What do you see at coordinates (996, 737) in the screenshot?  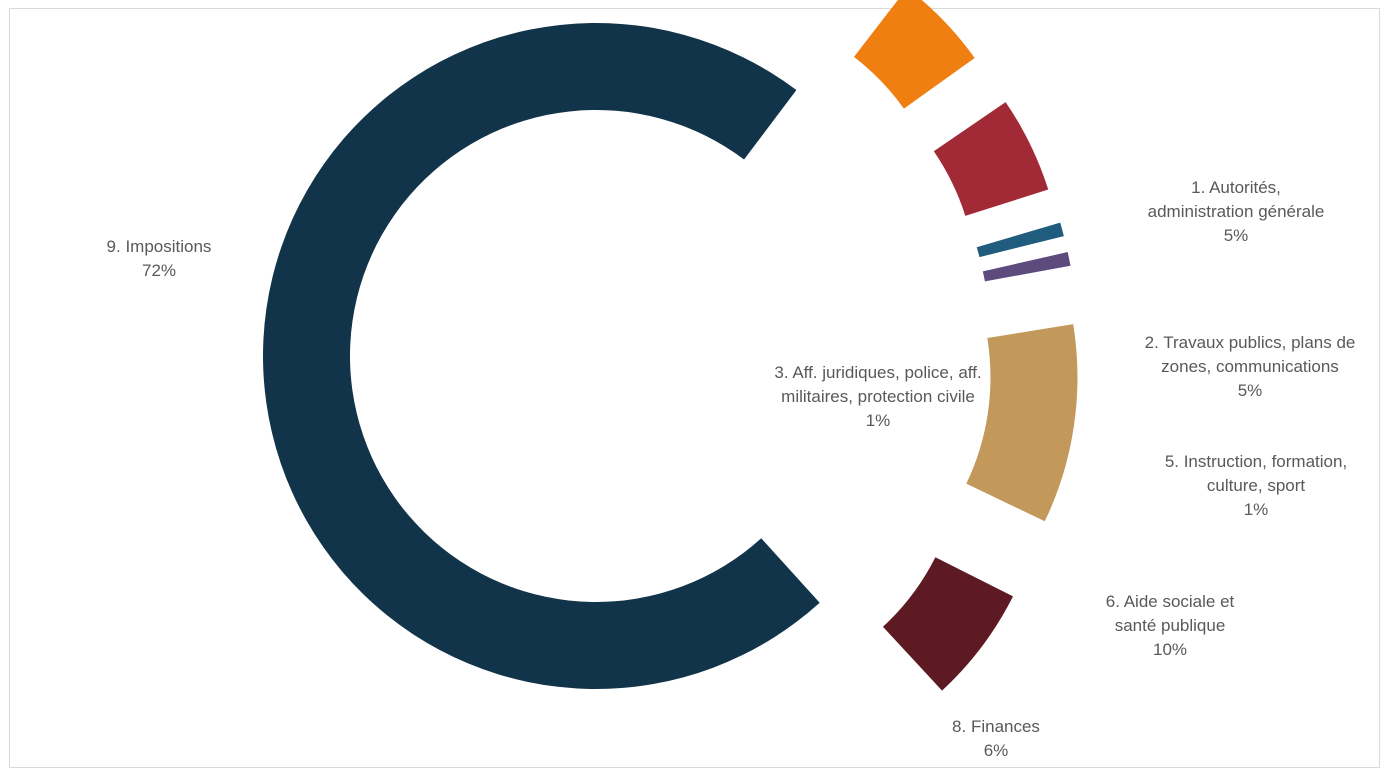 I see `slice-label-6: 8. Finances 6%` at bounding box center [996, 737].